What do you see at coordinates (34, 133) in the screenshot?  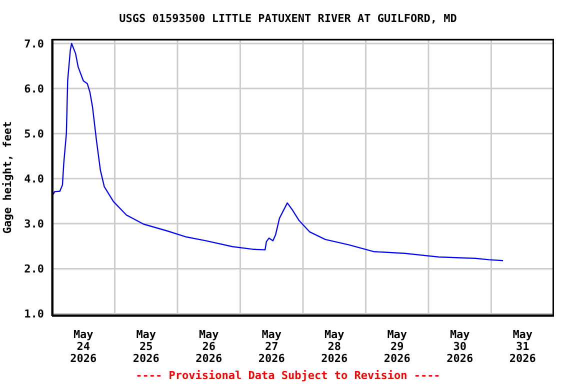 I see `y-tick-label: 5.0` at bounding box center [34, 133].